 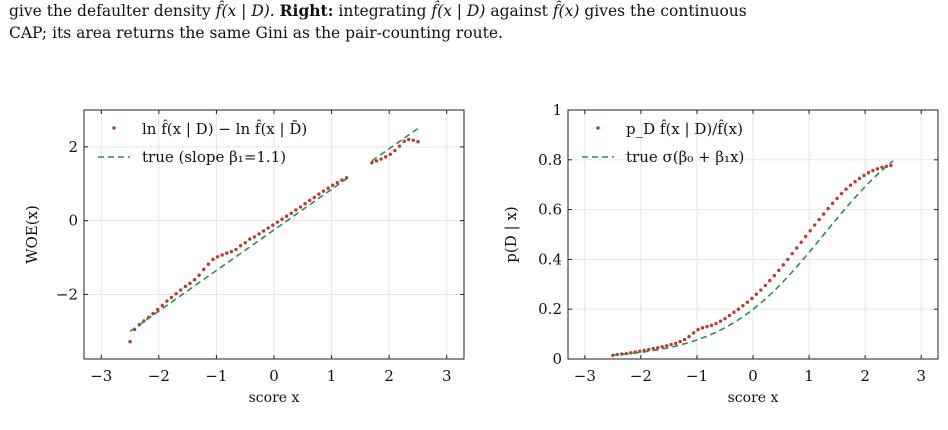 What do you see at coordinates (753, 376) in the screenshot?
I see `x-tick-label: 0` at bounding box center [753, 376].